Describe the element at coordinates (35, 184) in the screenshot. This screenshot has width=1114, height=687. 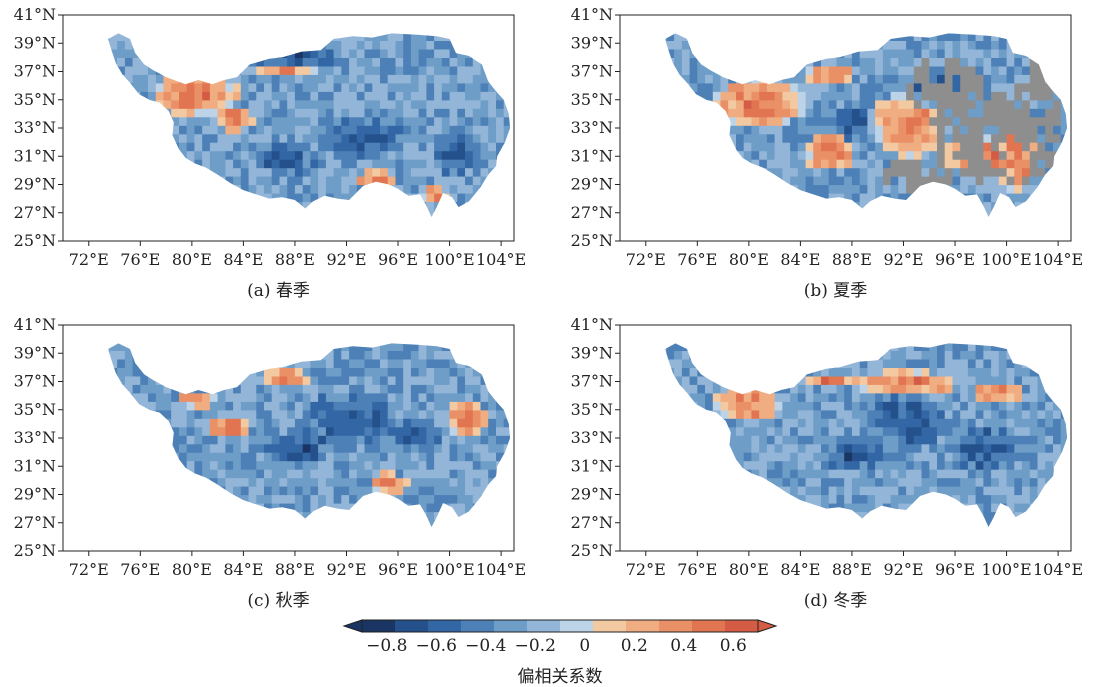
I see `lat-tick-label: 29°N` at that location.